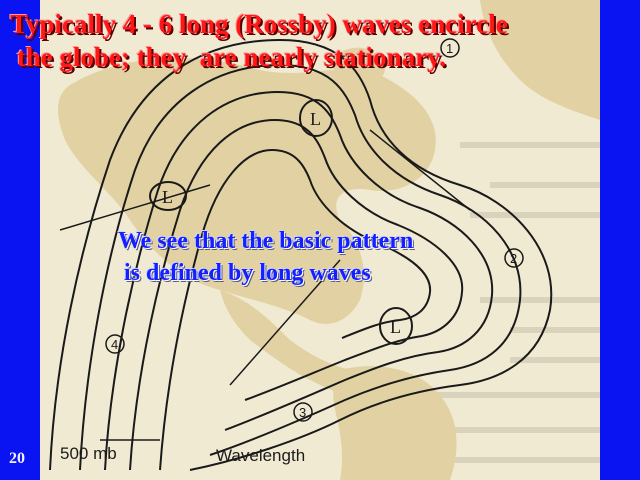 This screenshot has height=480, width=640. I want to click on low-label-south: L, so click(395, 327).